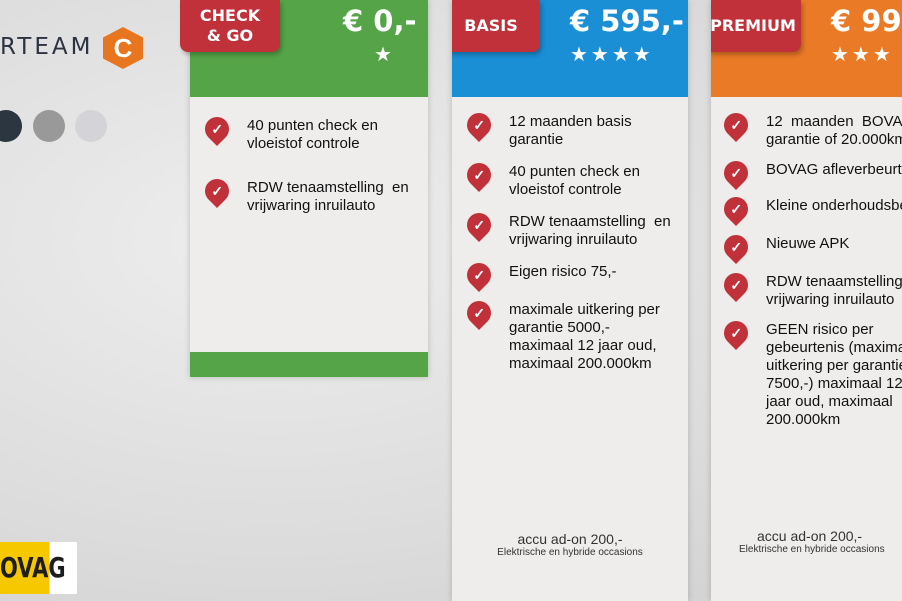  Describe the element at coordinates (834, 130) in the screenshot. I see `feature-text: 12 maanden BOVAG garantie of 20.000km` at that location.